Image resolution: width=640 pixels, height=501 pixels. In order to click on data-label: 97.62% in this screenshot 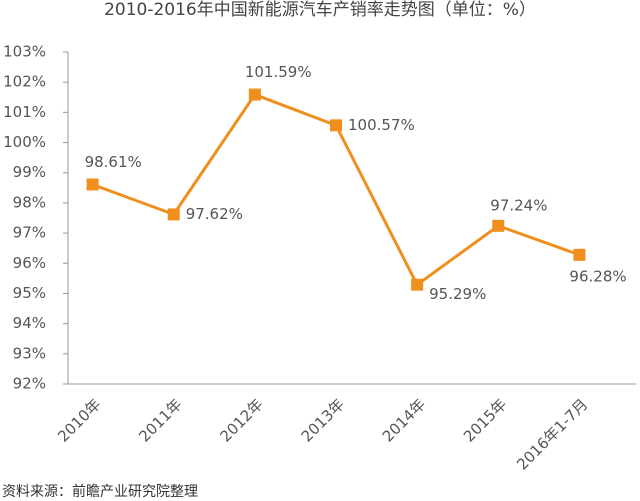, I will do `click(214, 214)`.